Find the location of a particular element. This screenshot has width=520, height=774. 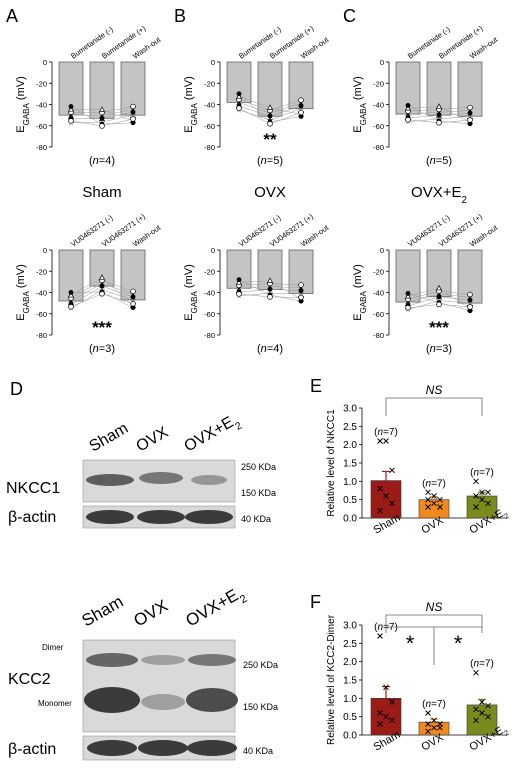

y-tick-label: -80 is located at coordinates (41, 147).